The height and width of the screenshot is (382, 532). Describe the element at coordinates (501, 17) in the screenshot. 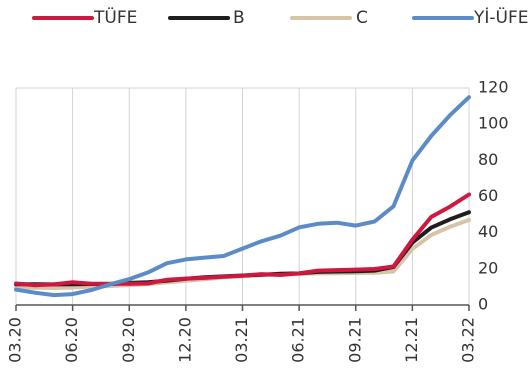

I see `legend-label: Yİ-ÜFE` at that location.